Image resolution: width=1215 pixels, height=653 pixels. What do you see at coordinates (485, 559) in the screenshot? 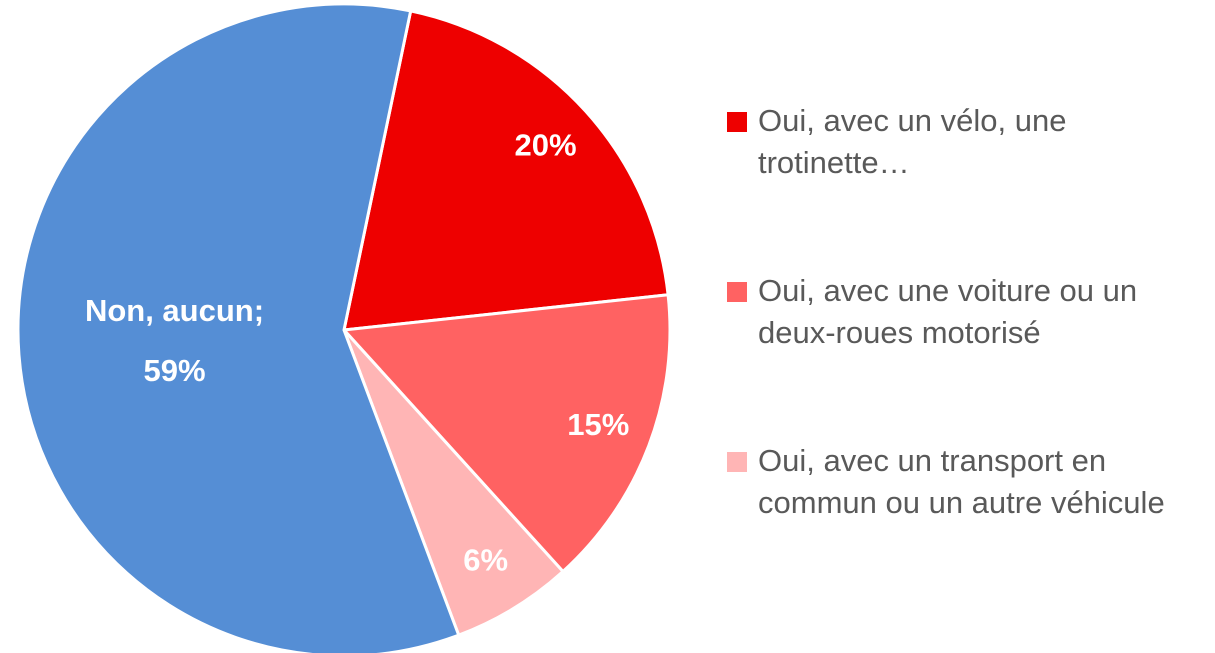
I see `data-label: 6%` at bounding box center [485, 559].